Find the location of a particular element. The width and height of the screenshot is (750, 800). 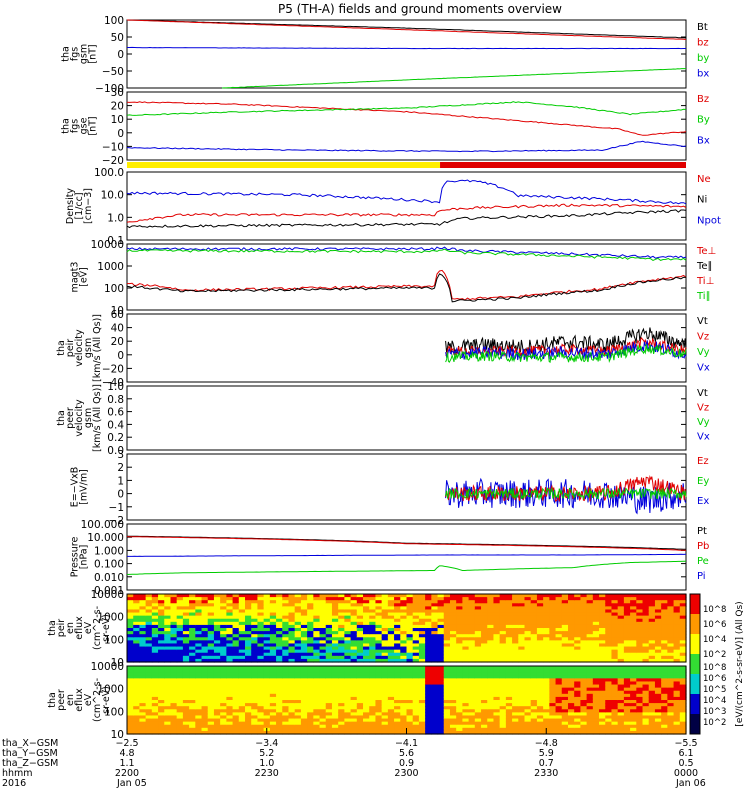

y-axis-label: Pressure[nPa] is located at coordinates (80, 557).